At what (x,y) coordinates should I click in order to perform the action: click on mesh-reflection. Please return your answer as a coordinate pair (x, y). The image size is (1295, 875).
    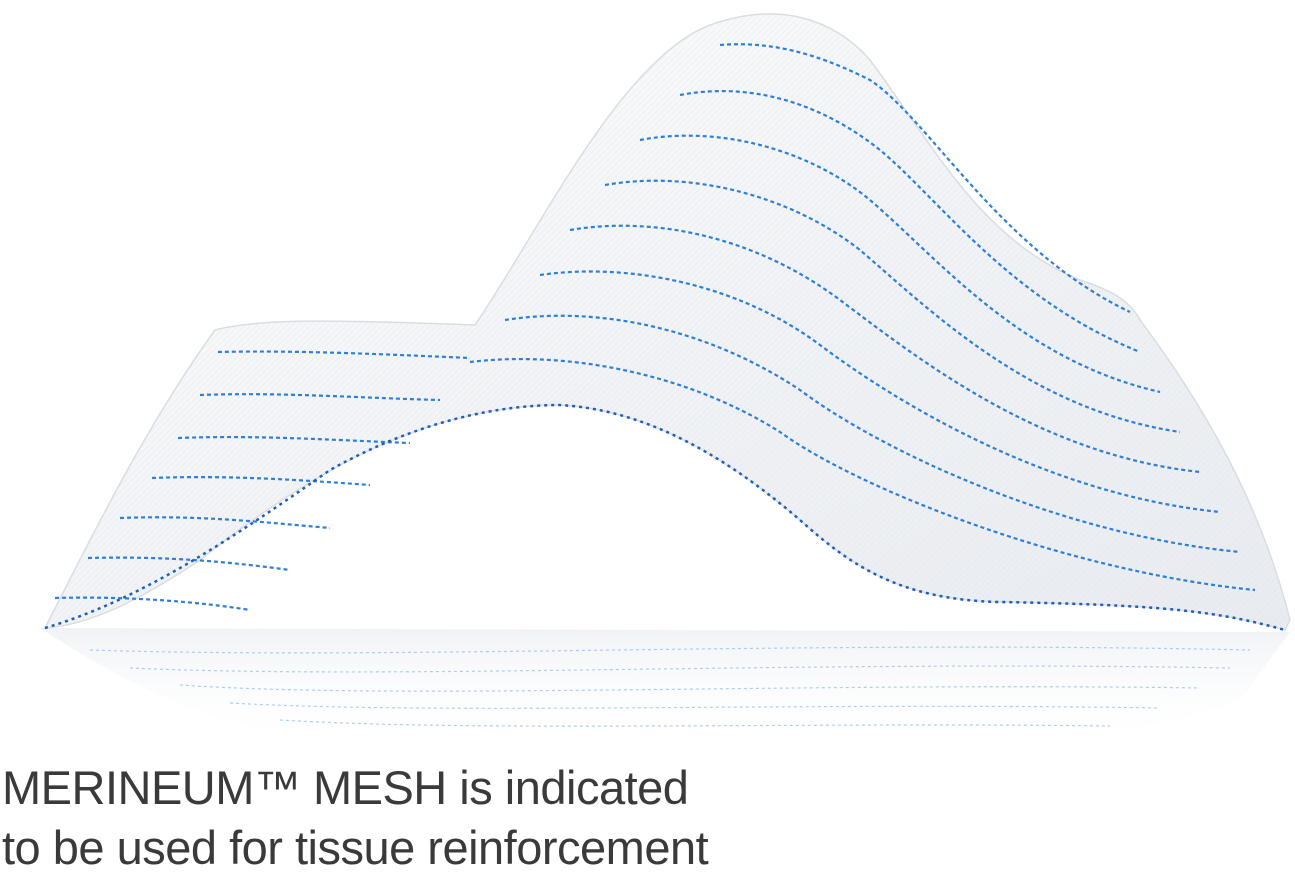
    Looking at the image, I should click on (665, 688).